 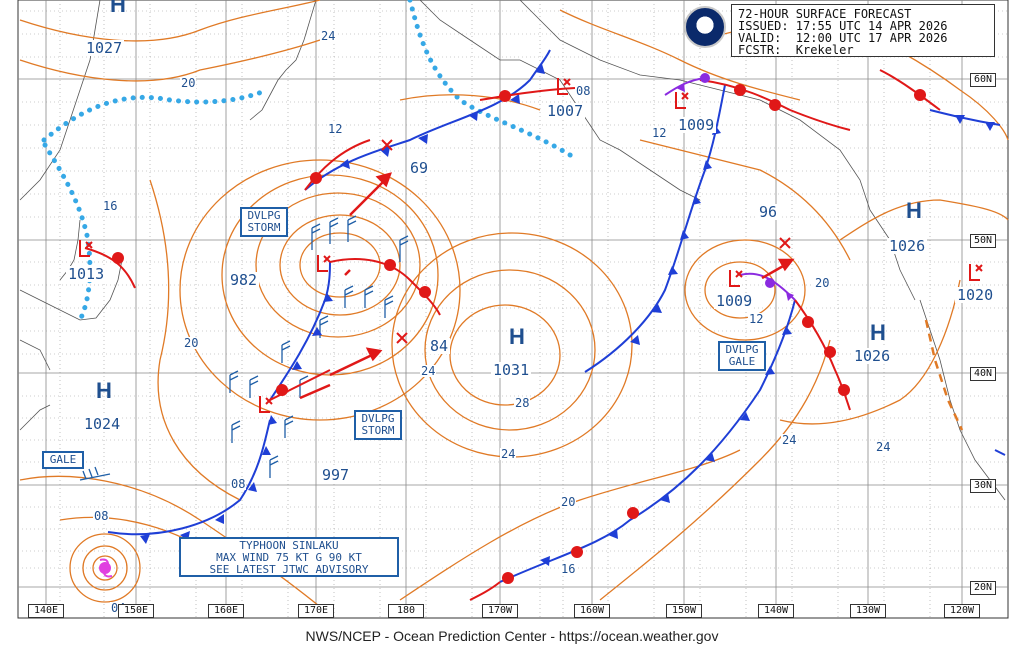 I want to click on lon-label: 140W, so click(x=776, y=611).